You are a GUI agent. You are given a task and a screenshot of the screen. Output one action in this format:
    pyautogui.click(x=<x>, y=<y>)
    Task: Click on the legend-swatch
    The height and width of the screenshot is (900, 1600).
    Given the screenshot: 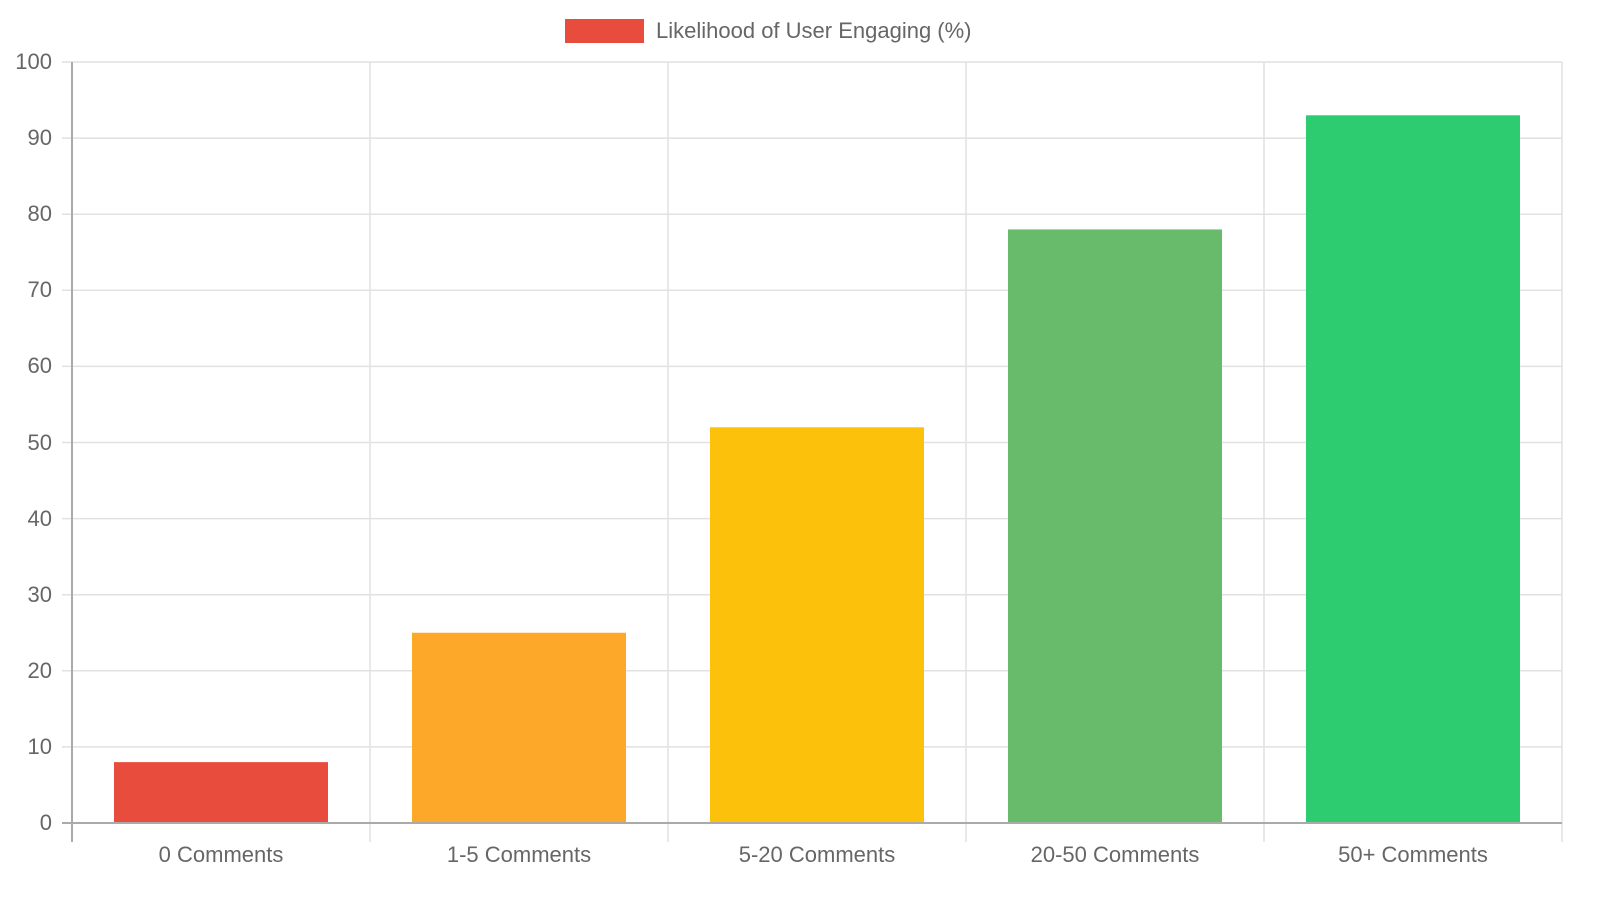 What is the action you would take?
    pyautogui.click(x=604, y=31)
    